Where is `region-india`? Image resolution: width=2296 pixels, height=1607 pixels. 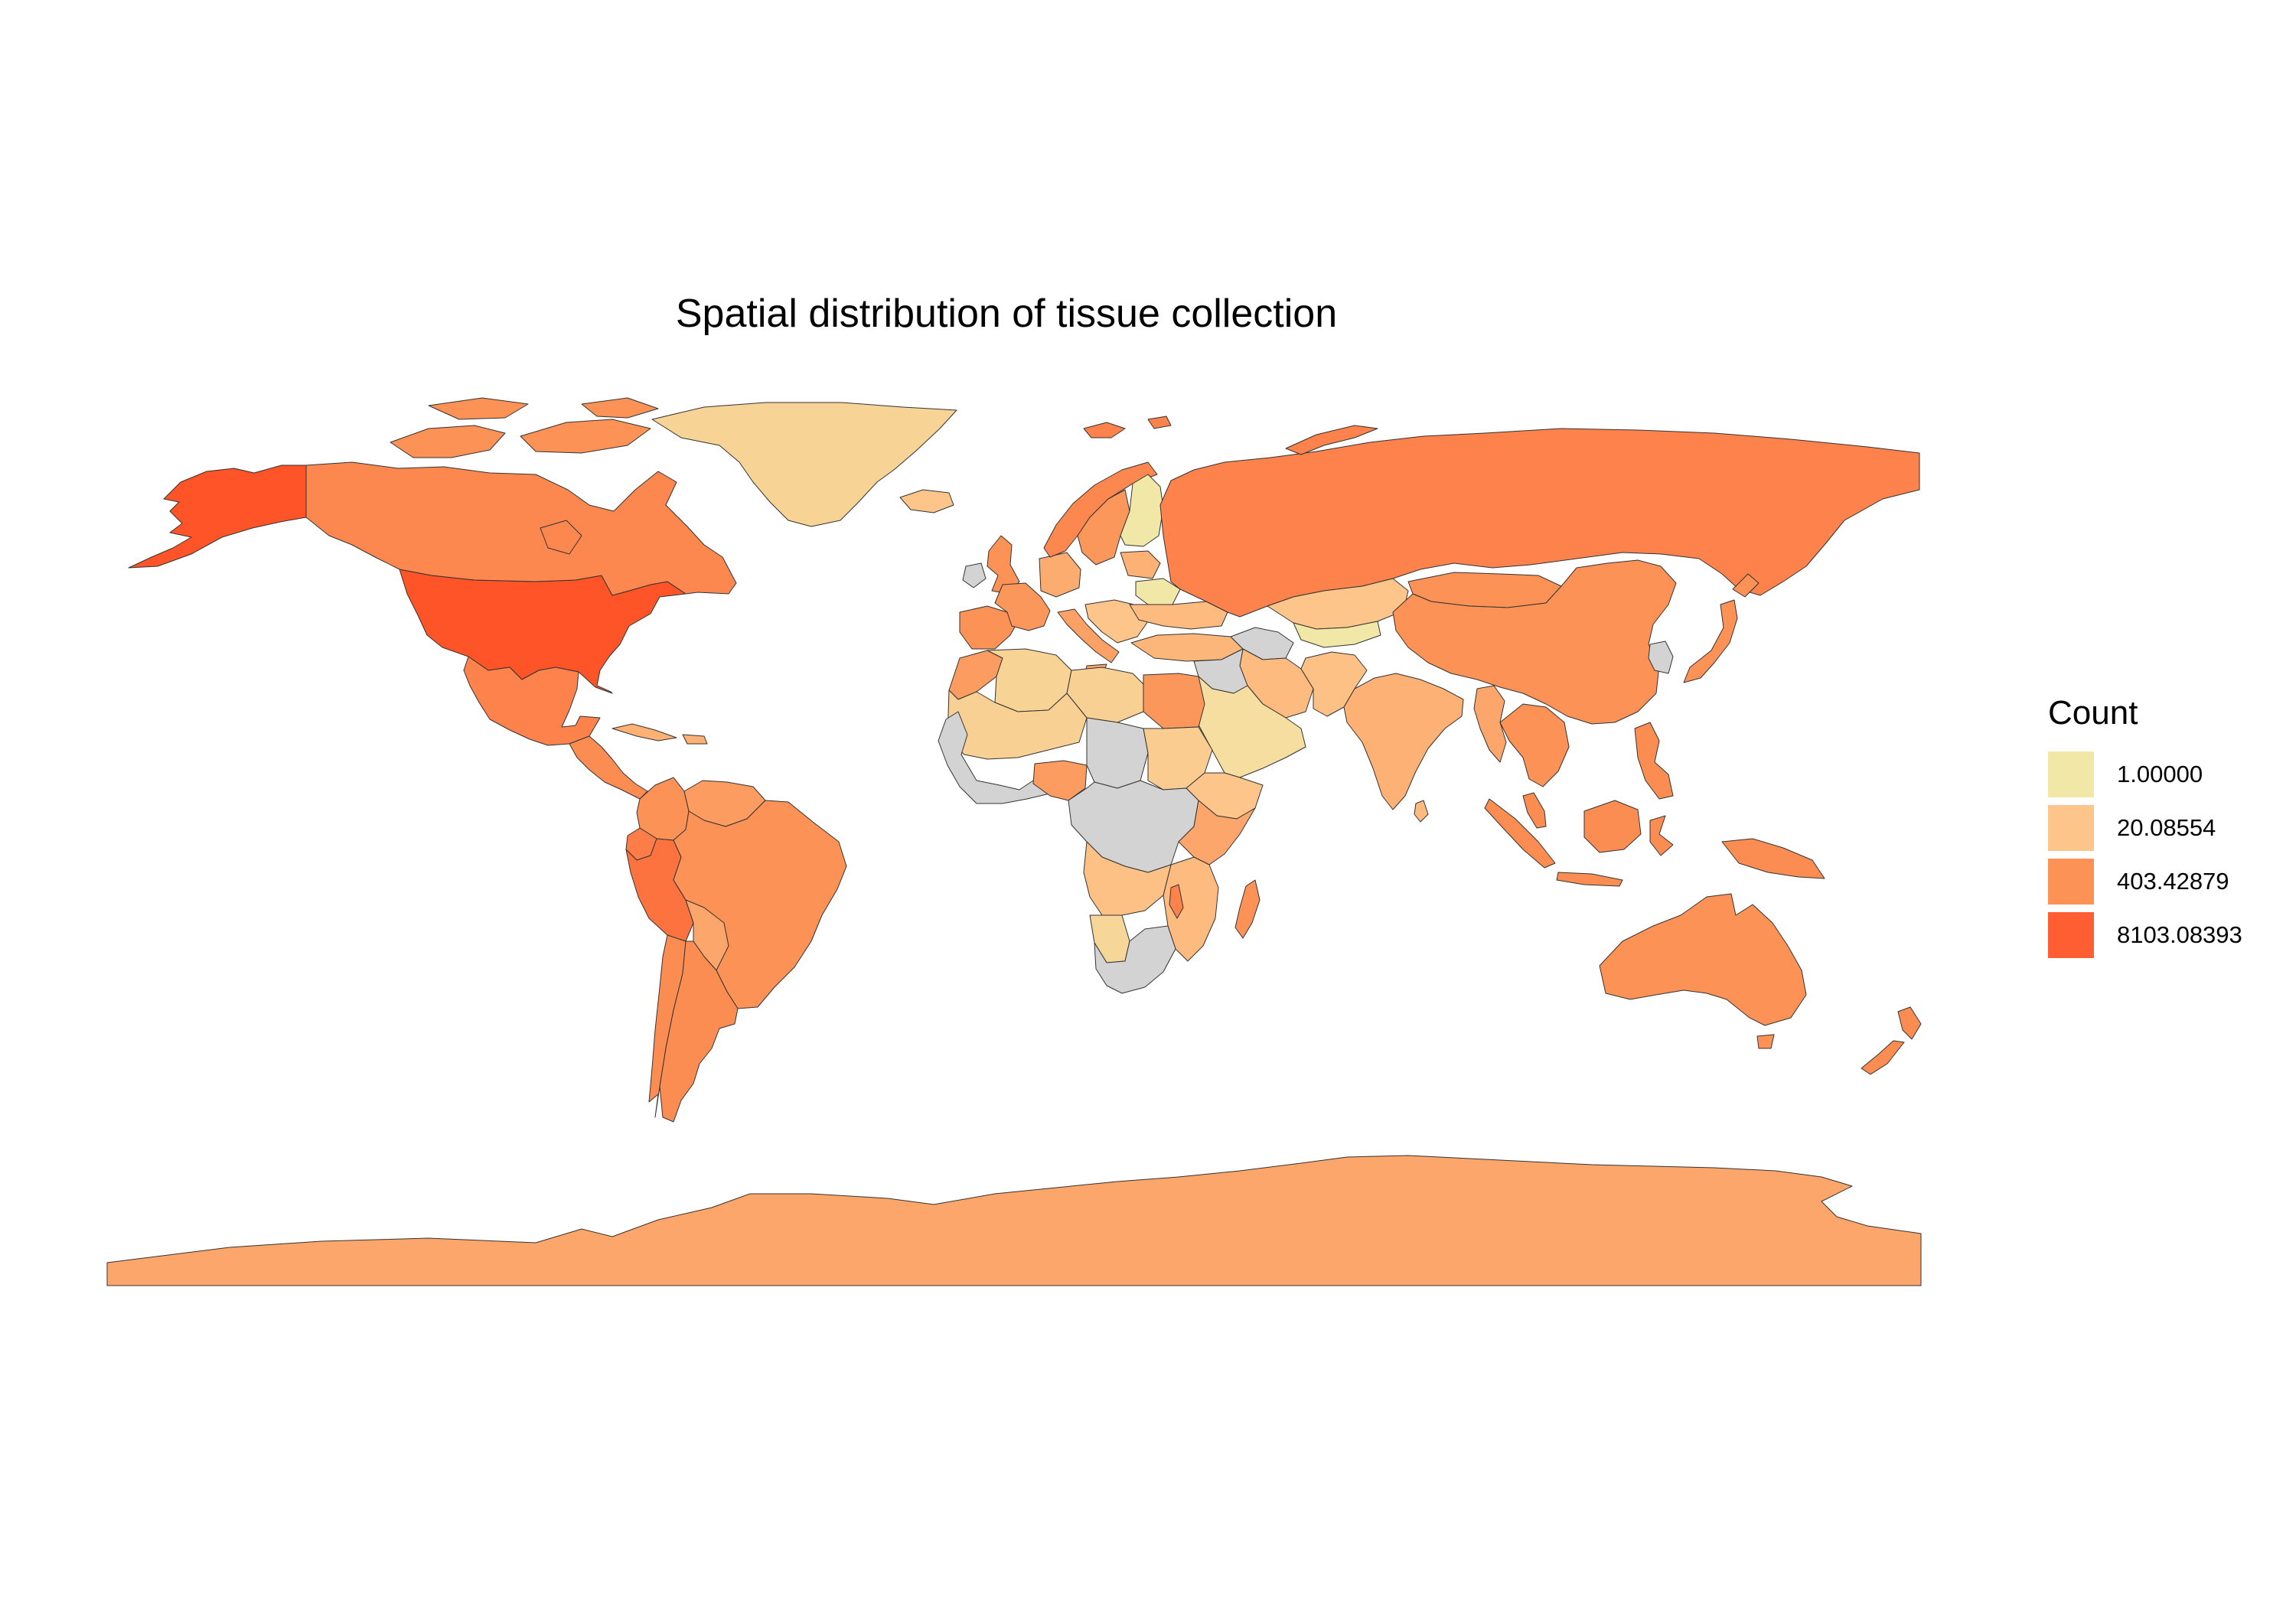
region-india is located at coordinates (1403, 741).